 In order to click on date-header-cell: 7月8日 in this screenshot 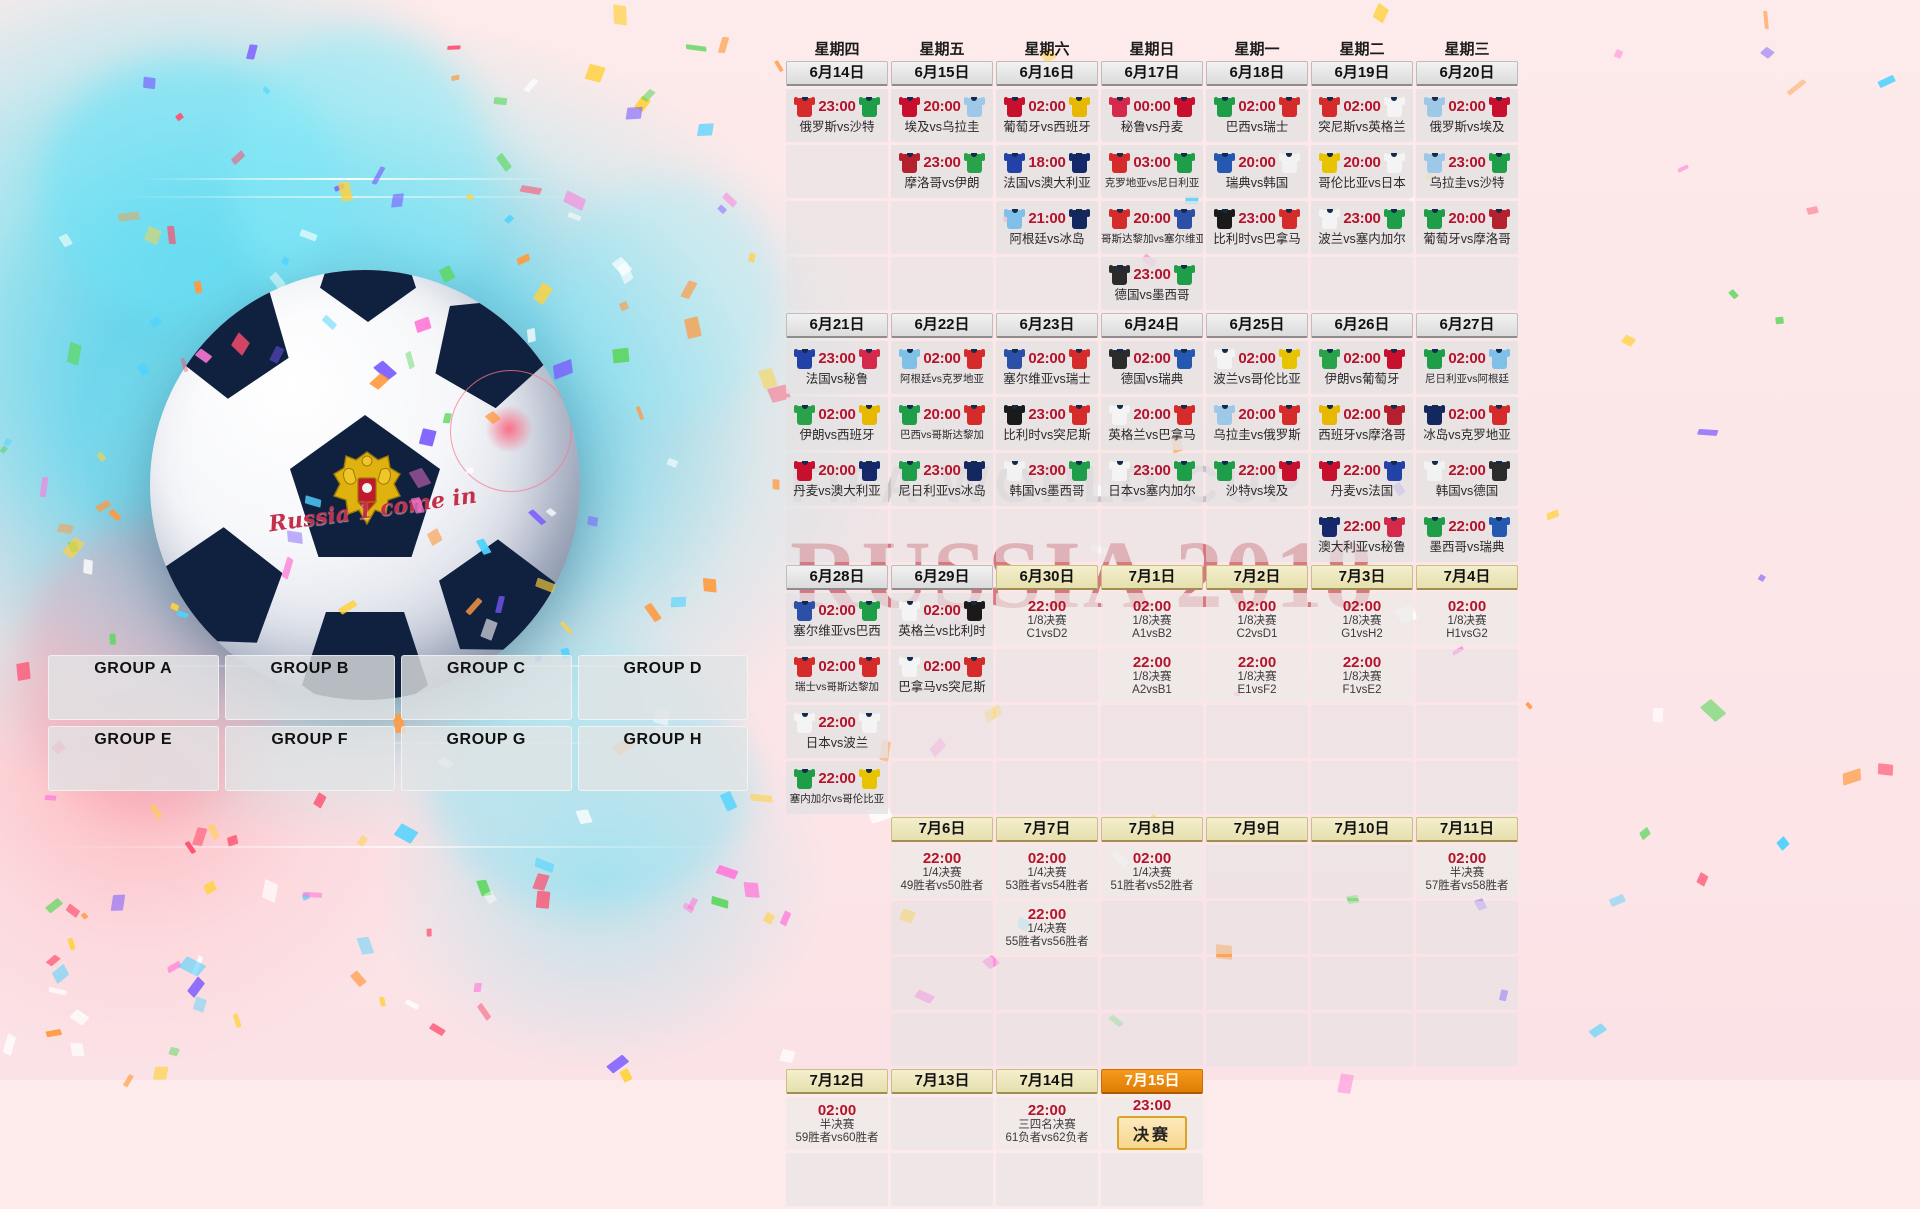, I will do `click(1152, 829)`.